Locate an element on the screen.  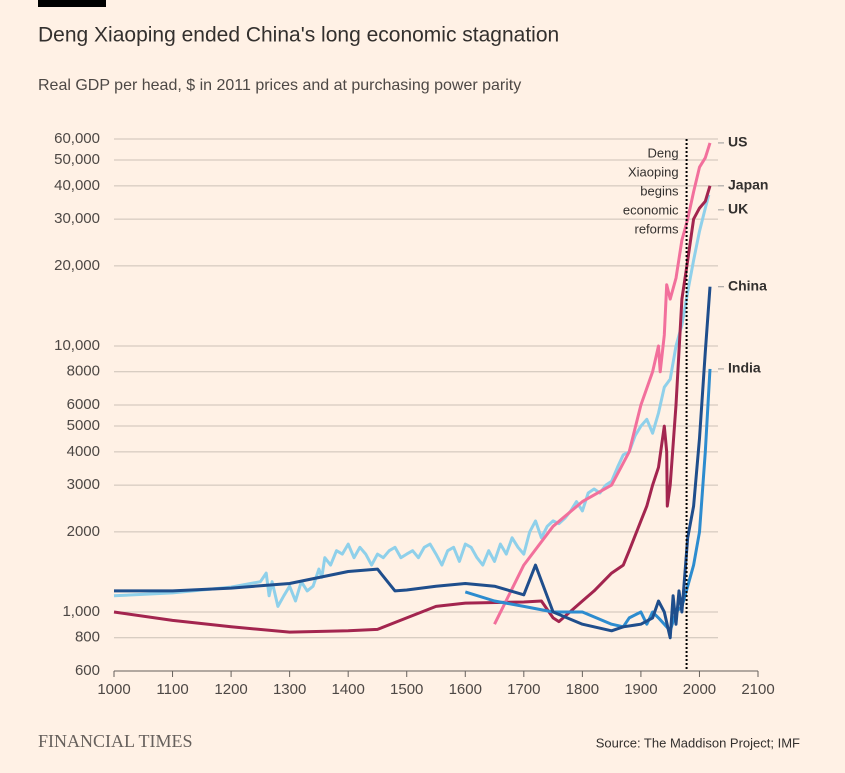
y-tick-label: 8000 is located at coordinates (83, 371).